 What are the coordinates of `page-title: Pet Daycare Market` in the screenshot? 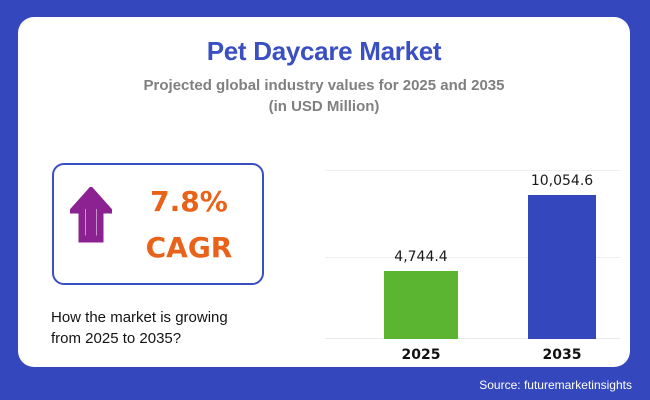 It's located at (324, 51).